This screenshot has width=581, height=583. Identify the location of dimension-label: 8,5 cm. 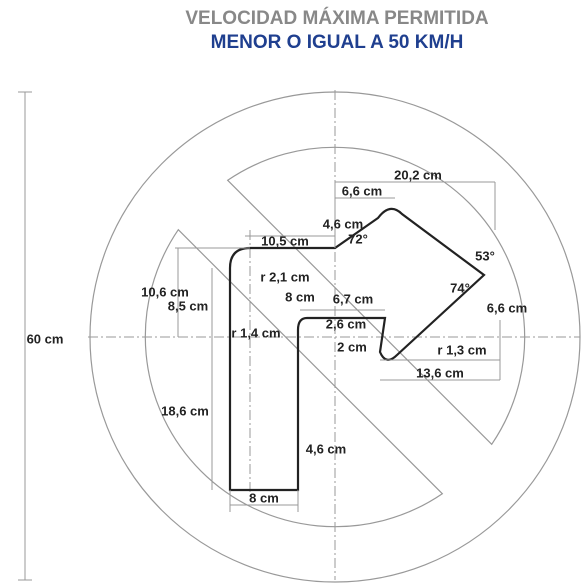
(188, 305).